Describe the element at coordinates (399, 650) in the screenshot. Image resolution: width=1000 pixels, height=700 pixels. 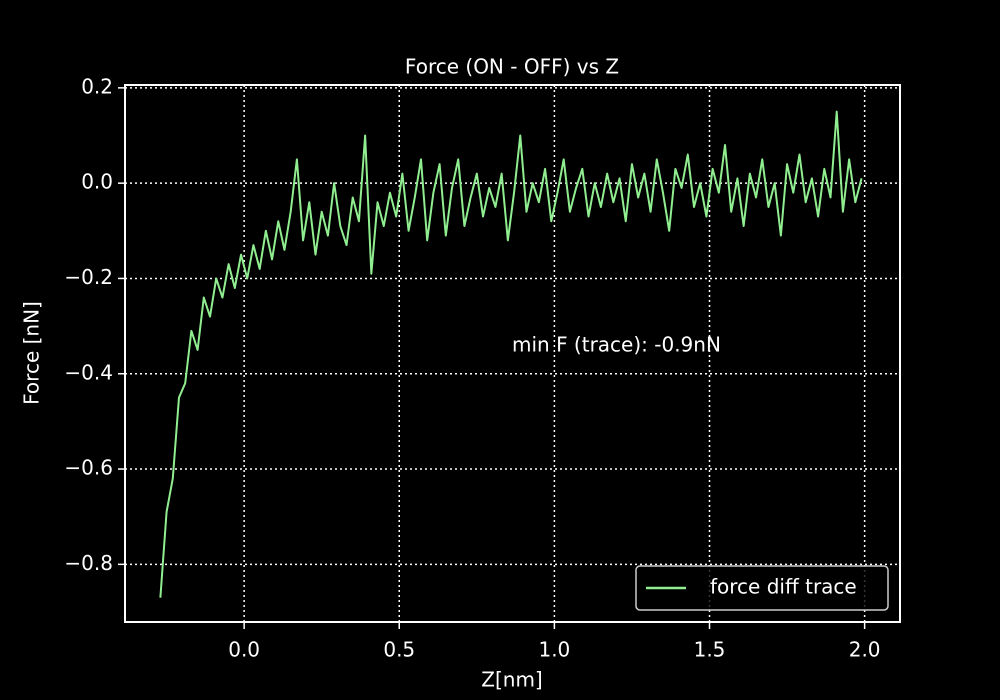
I see `x-tick-label: 0.5` at that location.